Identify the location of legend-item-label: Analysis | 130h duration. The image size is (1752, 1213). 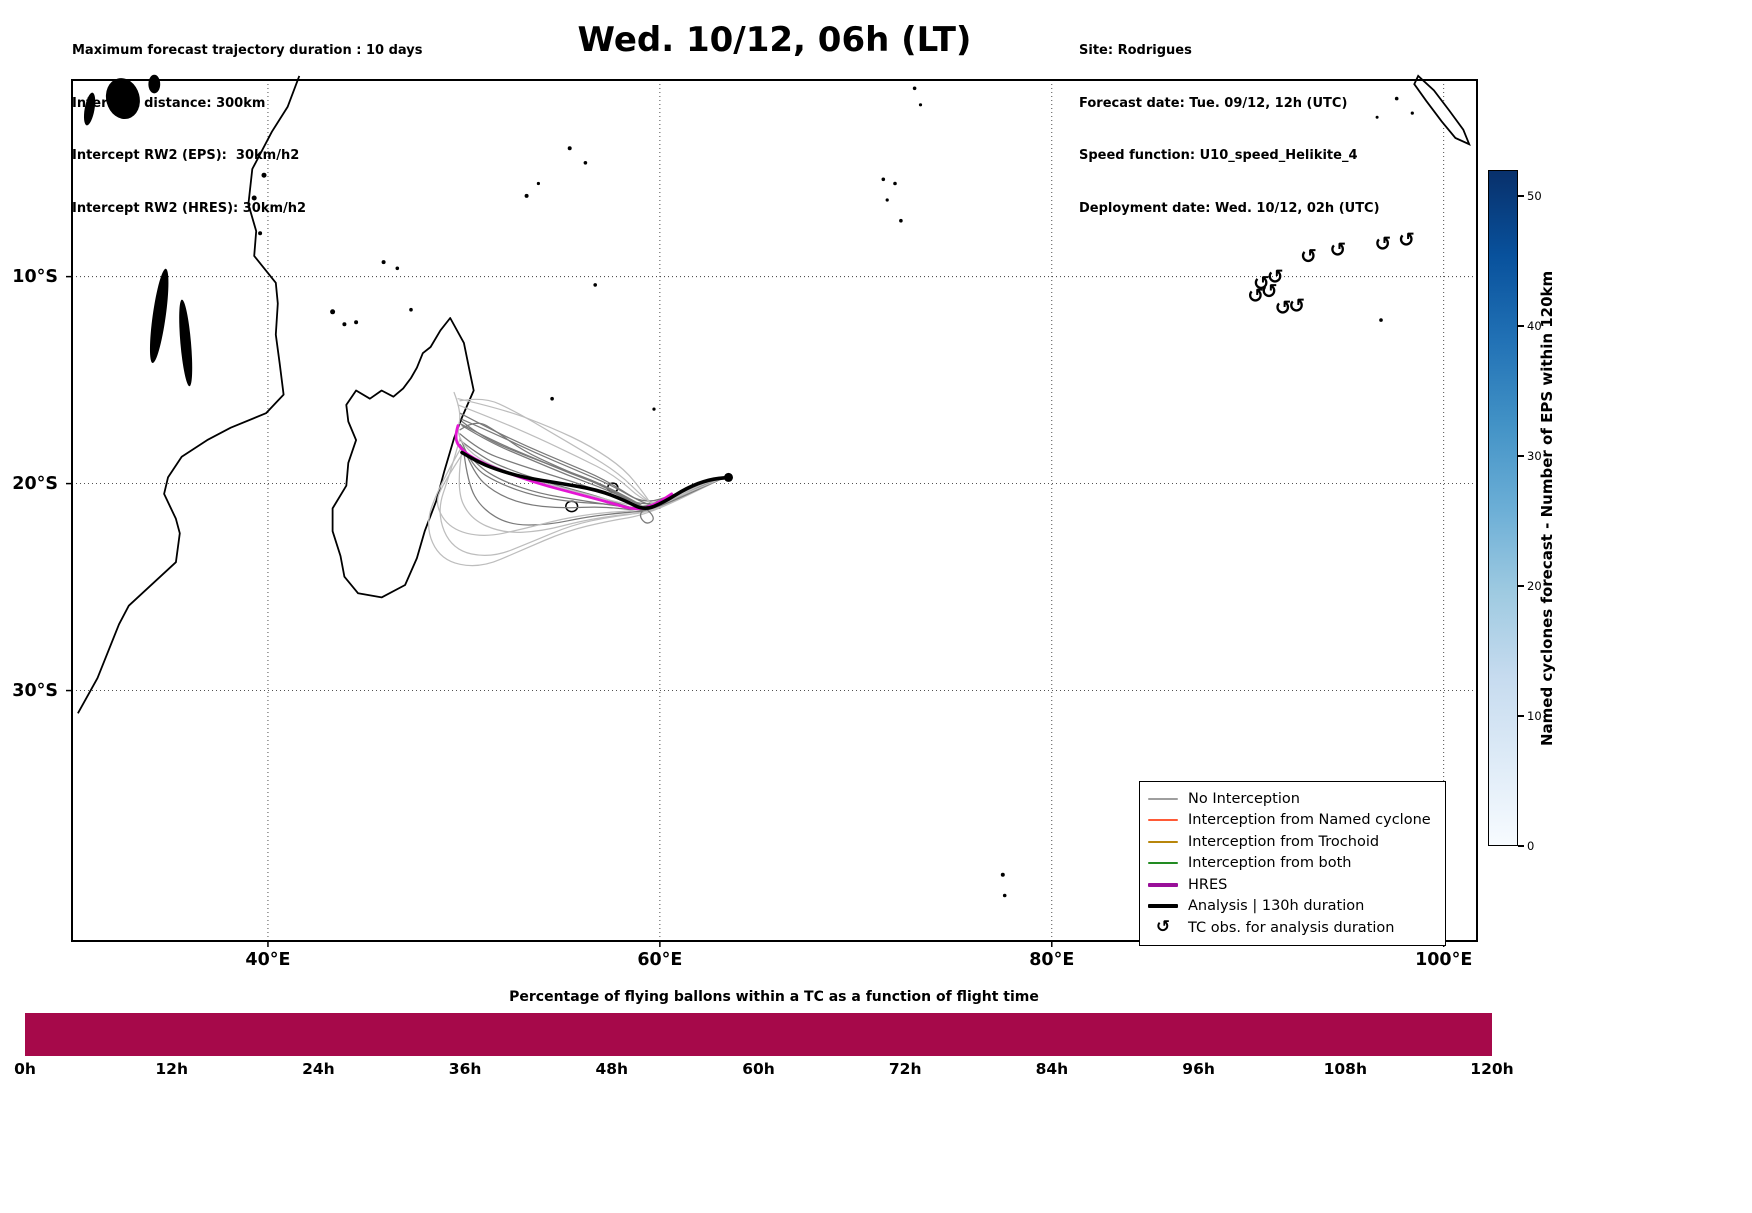
(1276, 906).